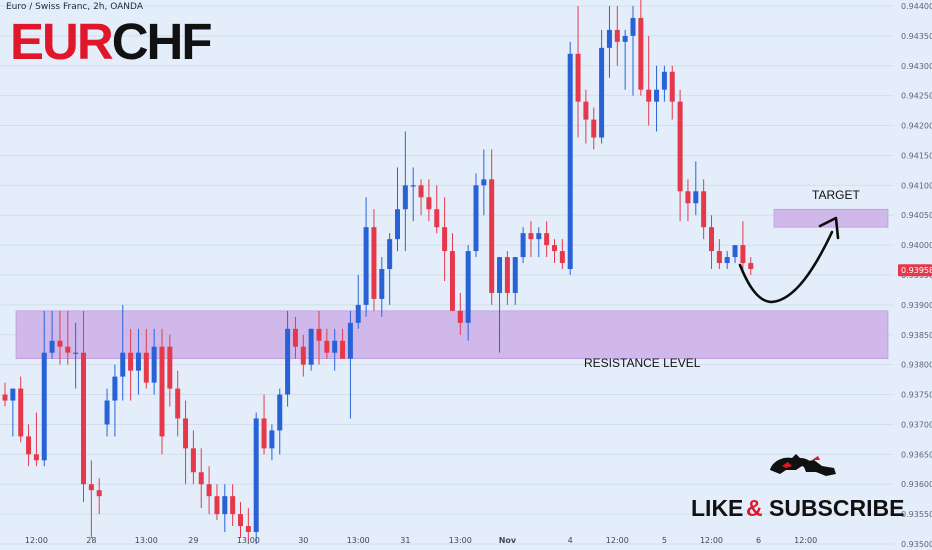  I want to click on y-tick-label: 0.93600, so click(916, 484).